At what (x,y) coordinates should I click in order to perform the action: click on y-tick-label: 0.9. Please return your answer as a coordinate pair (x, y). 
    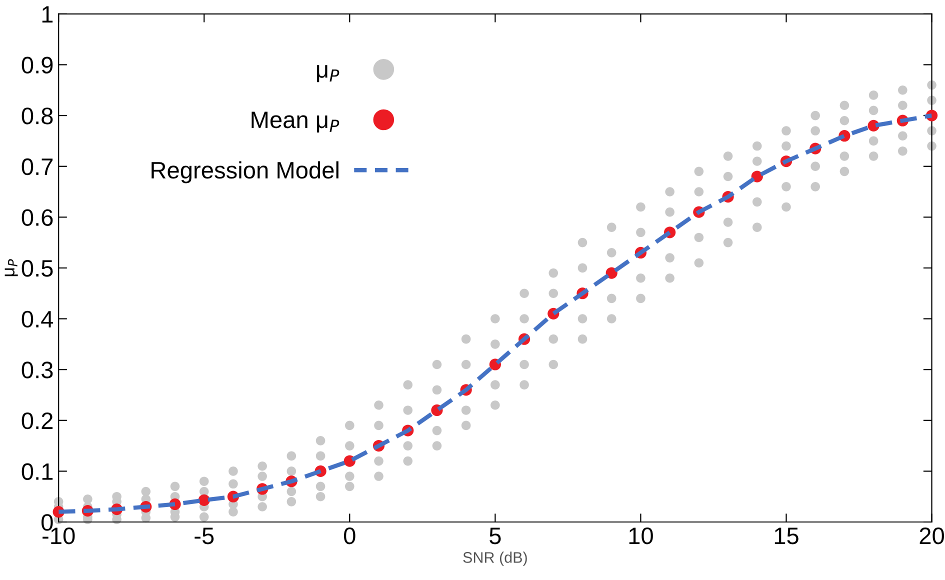
    Looking at the image, I should click on (37, 65).